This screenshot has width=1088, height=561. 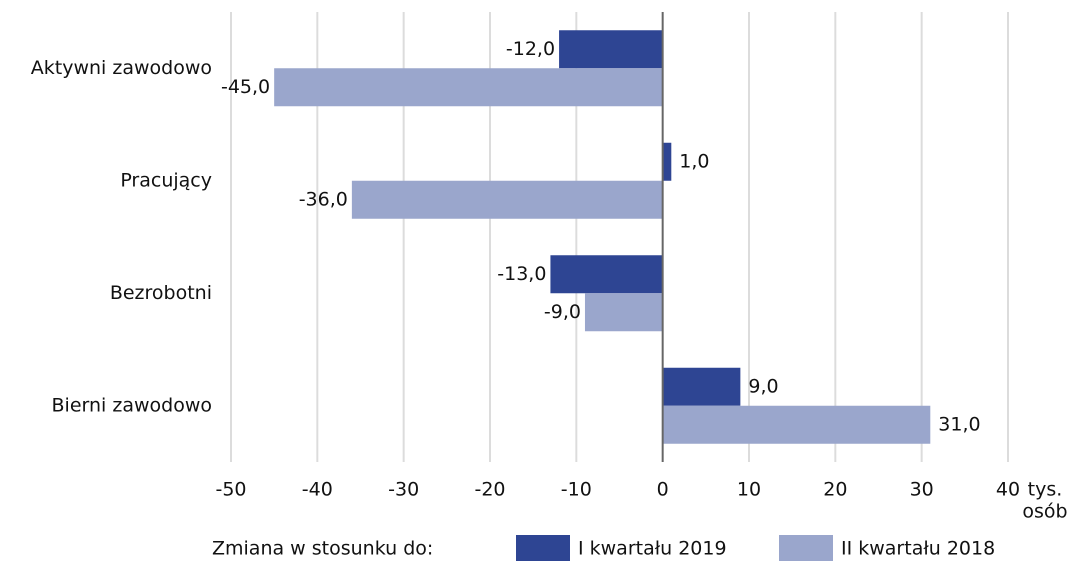 I want to click on x-tick-label: 10, so click(x=749, y=490).